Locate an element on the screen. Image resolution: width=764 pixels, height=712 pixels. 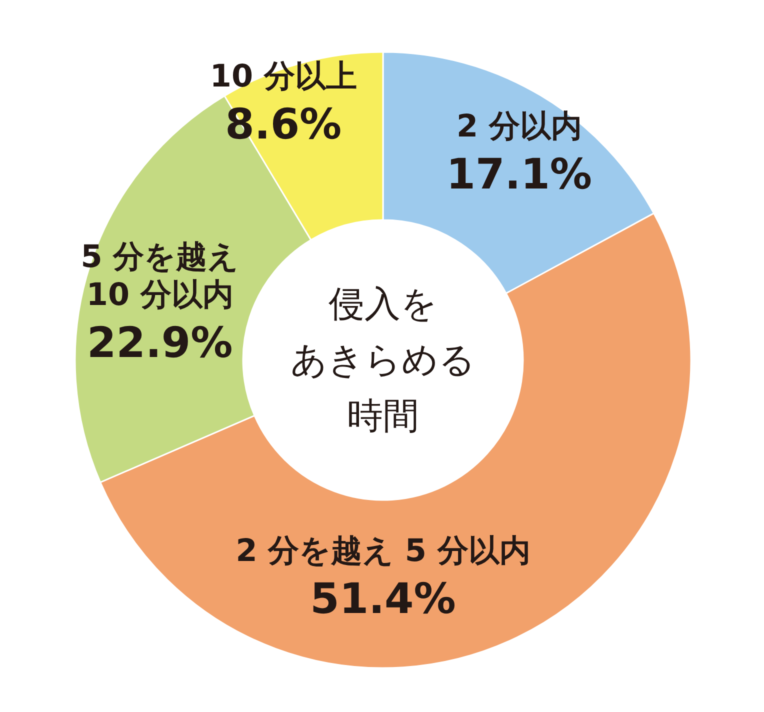
slice-label: 5 分を越え 10 分以内 is located at coordinates (160, 276).